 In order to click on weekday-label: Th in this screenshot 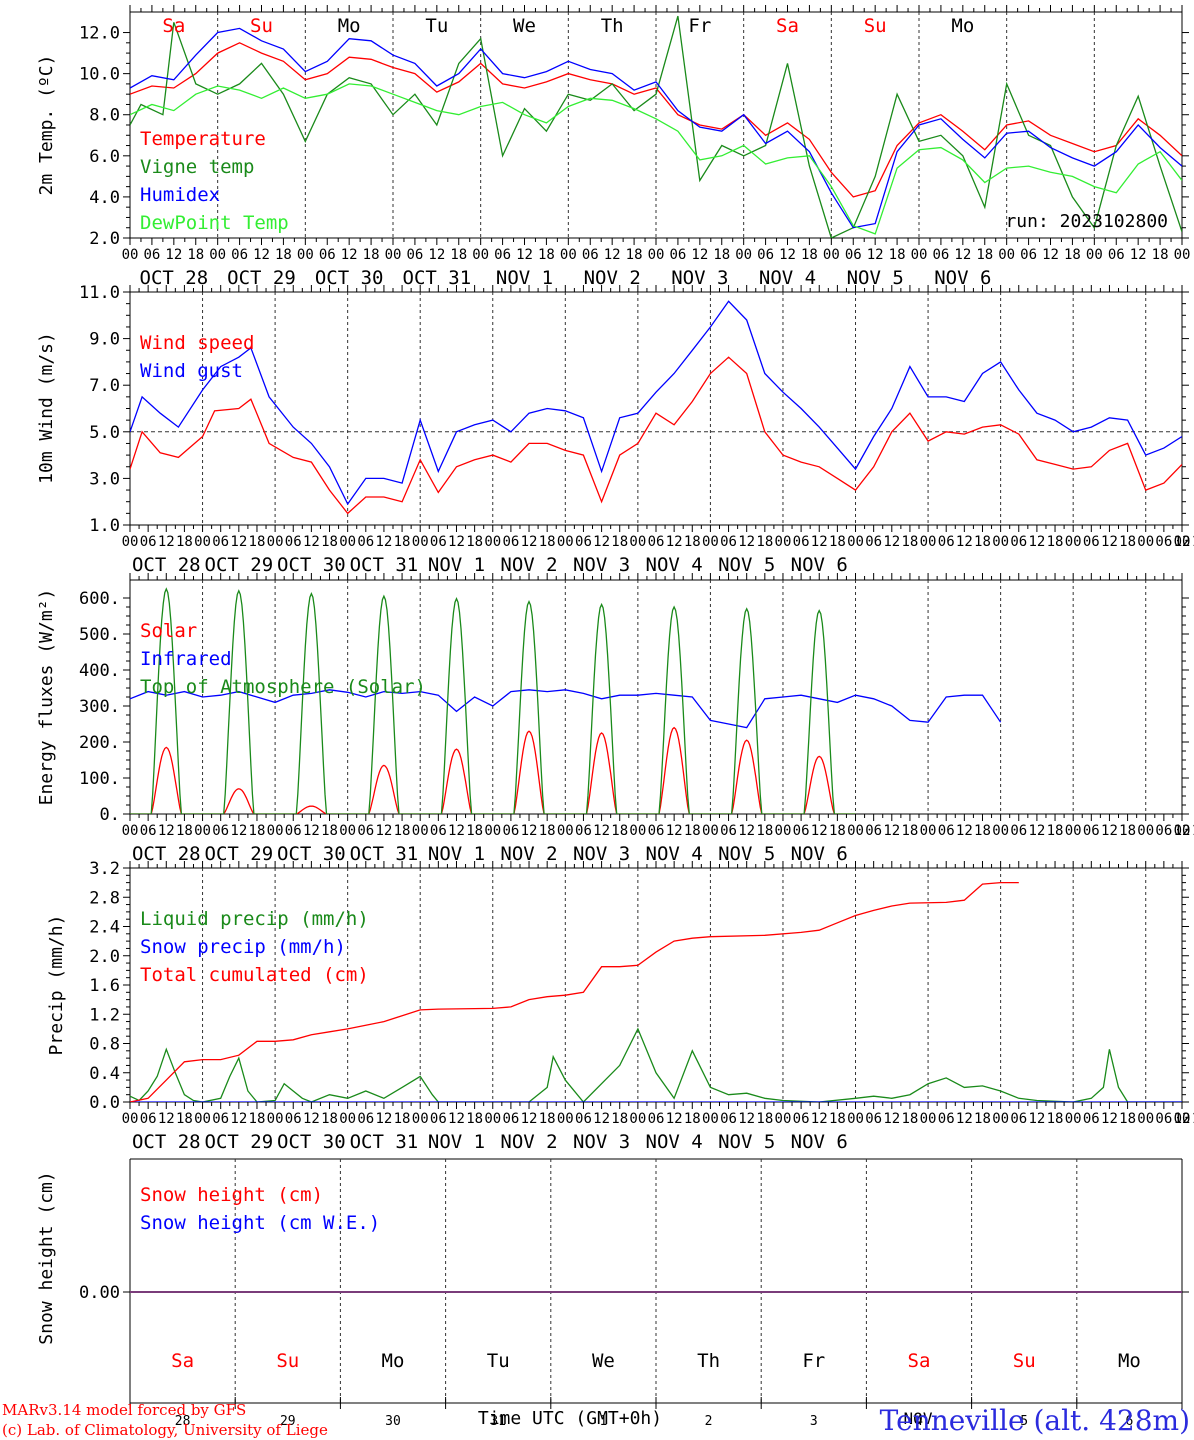, I will do `click(708, 1361)`.